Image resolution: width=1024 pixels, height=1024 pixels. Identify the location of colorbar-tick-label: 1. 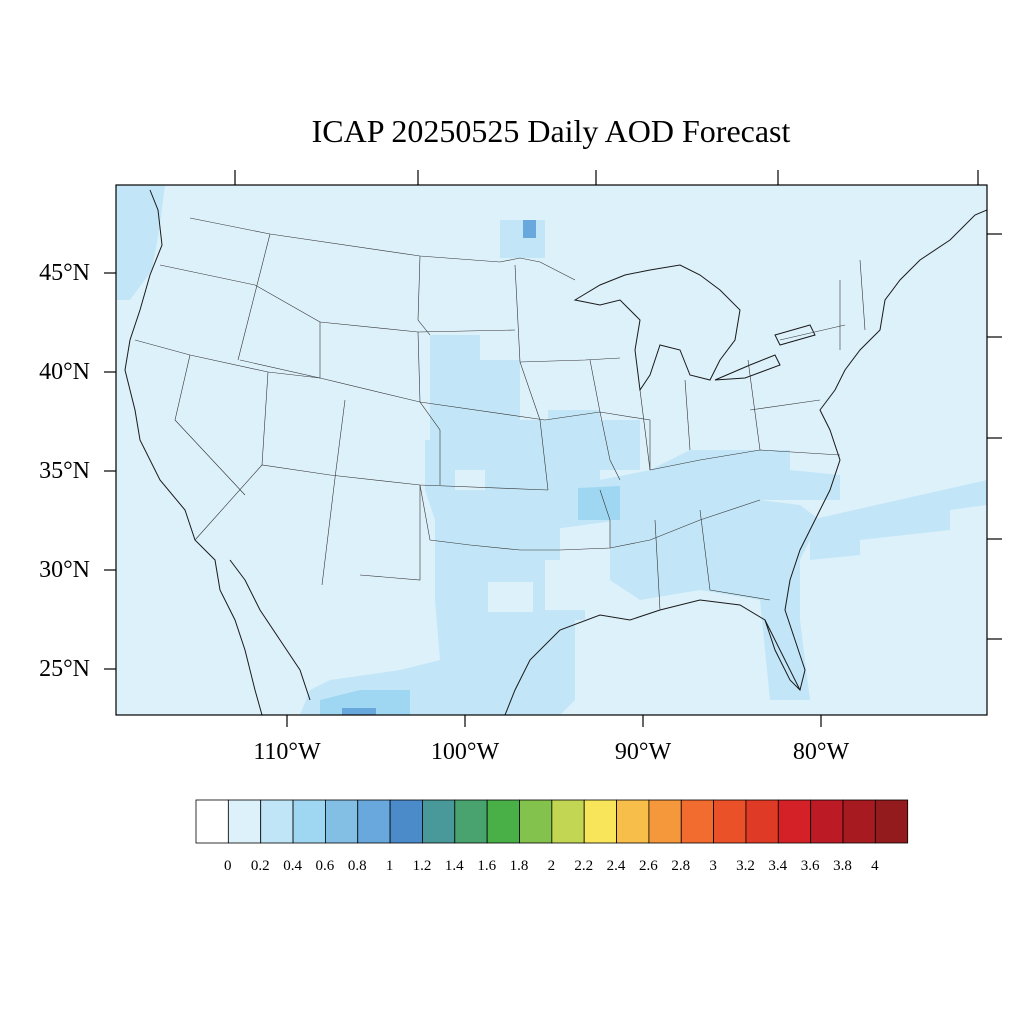
(389, 866).